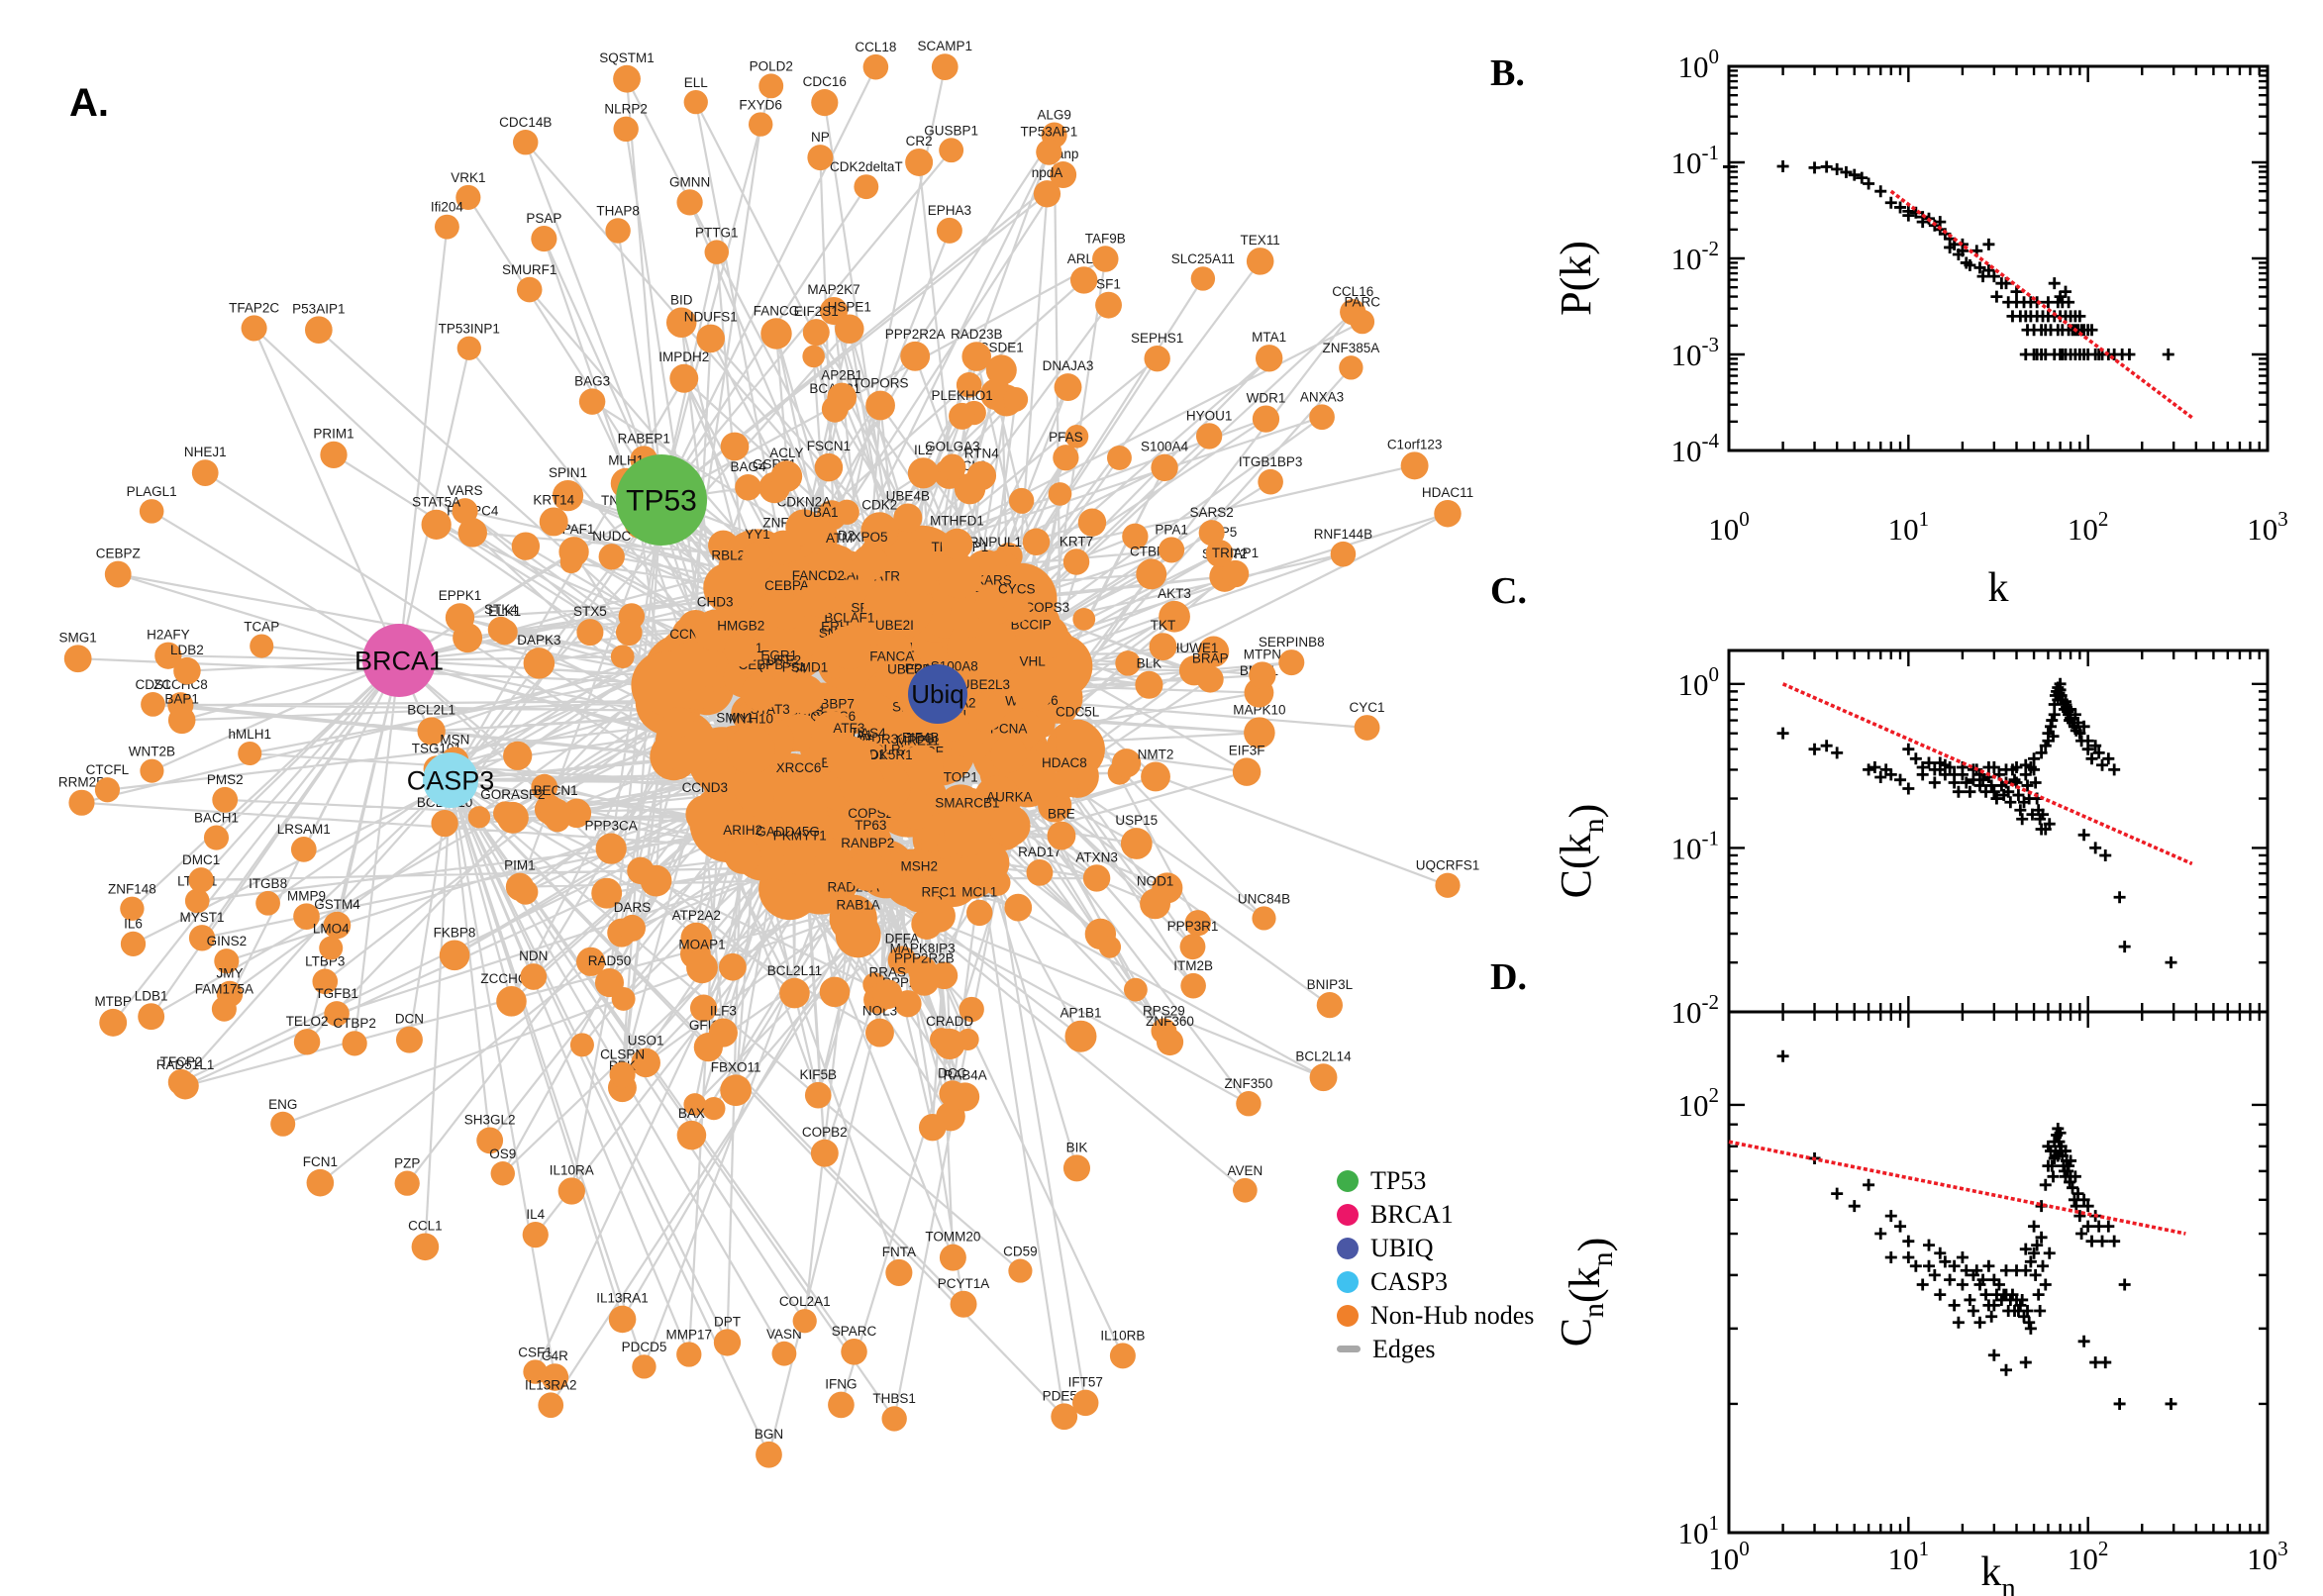  What do you see at coordinates (1259, 709) in the screenshot?
I see `protein-node-label: MAPK10` at bounding box center [1259, 709].